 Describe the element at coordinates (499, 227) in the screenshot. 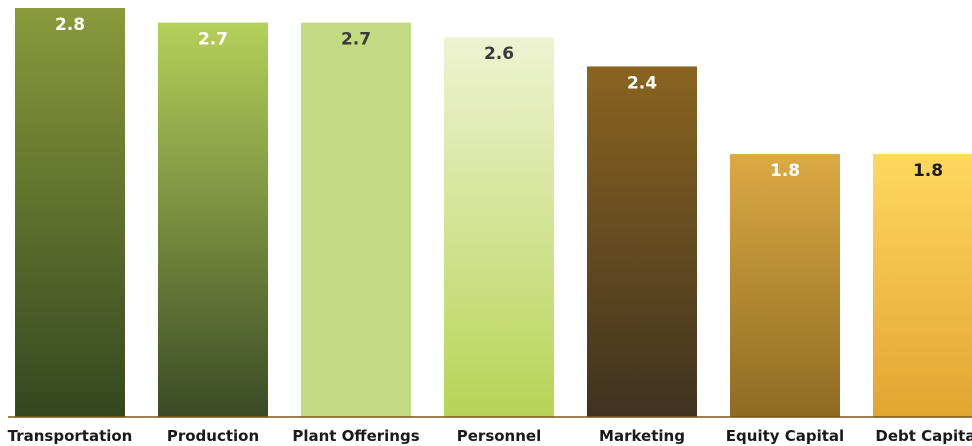

I see `bar-personnel` at that location.